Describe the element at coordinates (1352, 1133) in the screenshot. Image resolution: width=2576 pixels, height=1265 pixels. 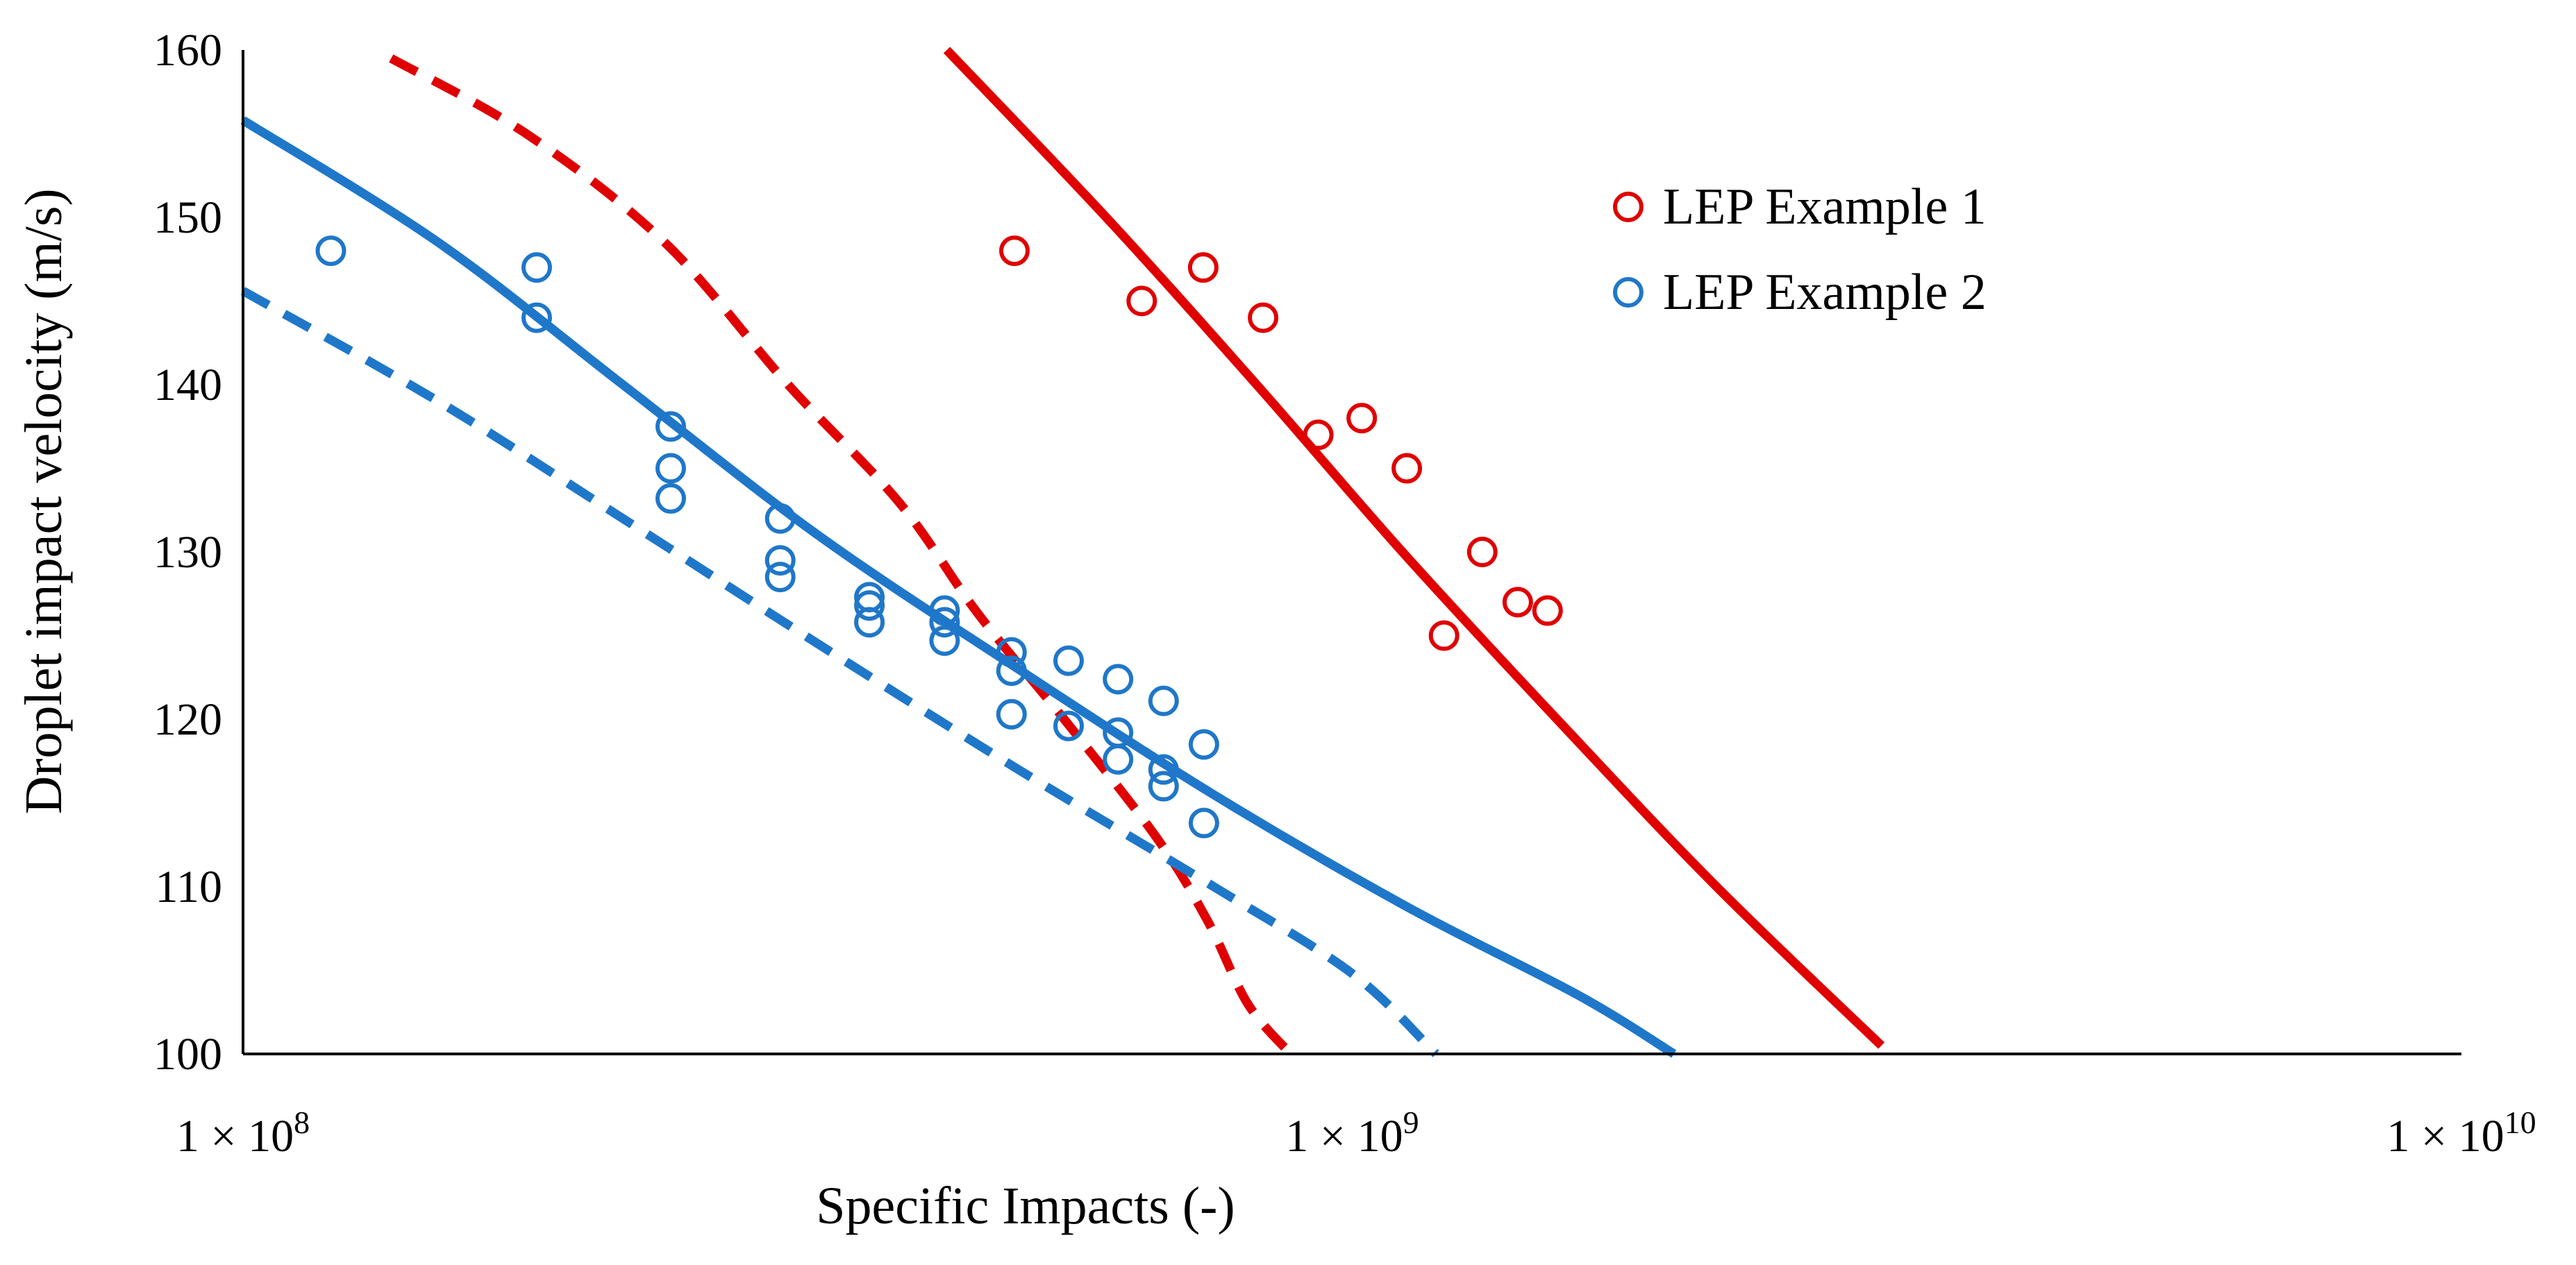
I see `x-tick-label: 1 × 10⁹` at that location.